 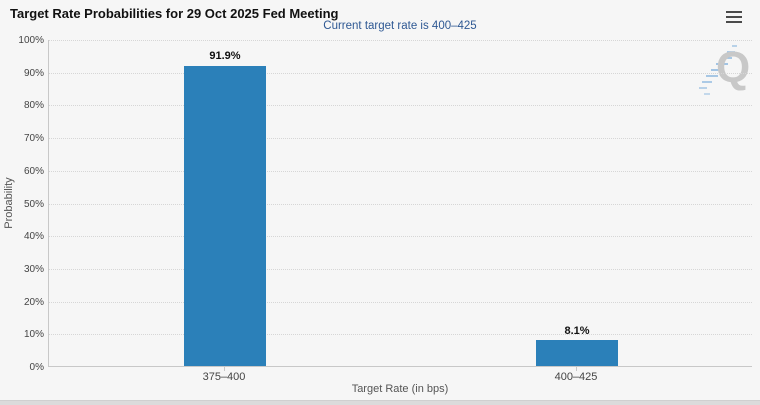 I want to click on y-tick-label: 30%, so click(x=33, y=269).